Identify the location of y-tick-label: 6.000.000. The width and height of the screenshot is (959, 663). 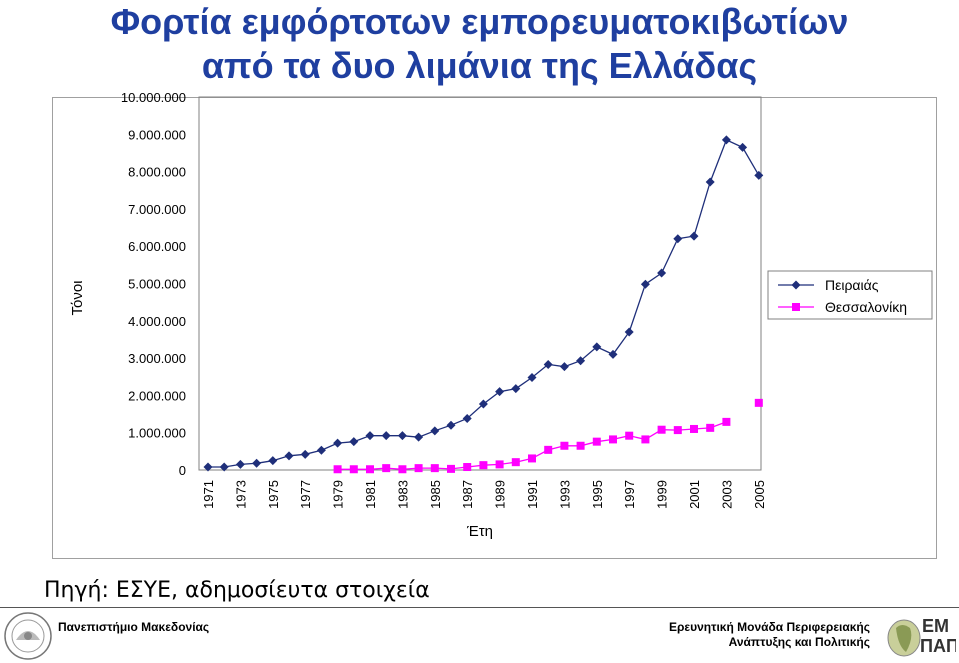
(157, 246).